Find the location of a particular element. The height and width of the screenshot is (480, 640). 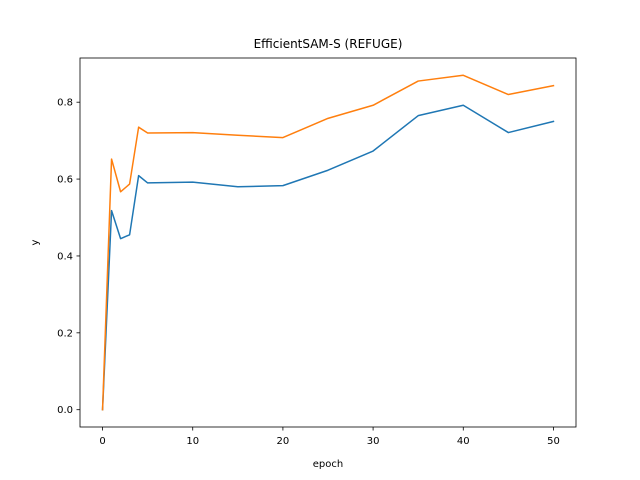

y-axis-ticks: 0.0 0.2 0.4 0.6 0.8 is located at coordinates (68, 257).